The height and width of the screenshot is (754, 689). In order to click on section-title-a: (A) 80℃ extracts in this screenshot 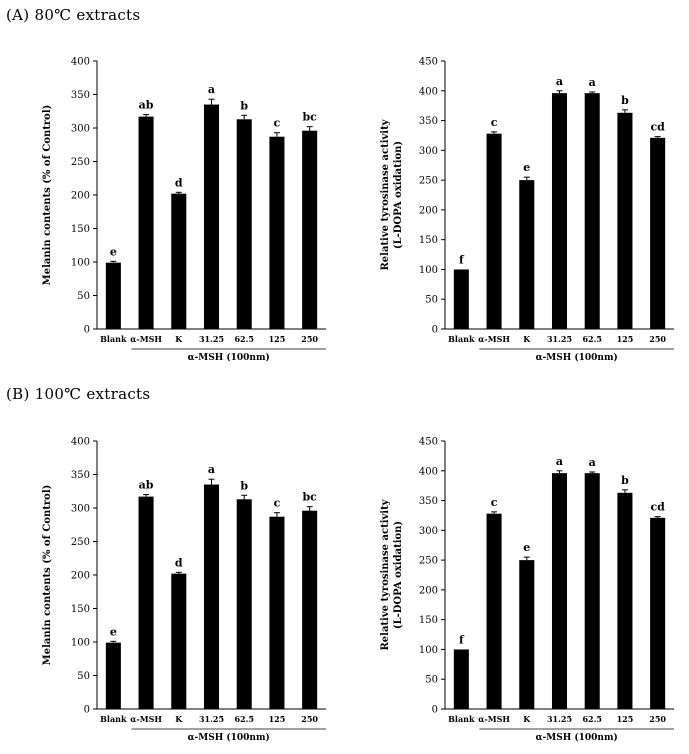, I will do `click(73, 15)`.